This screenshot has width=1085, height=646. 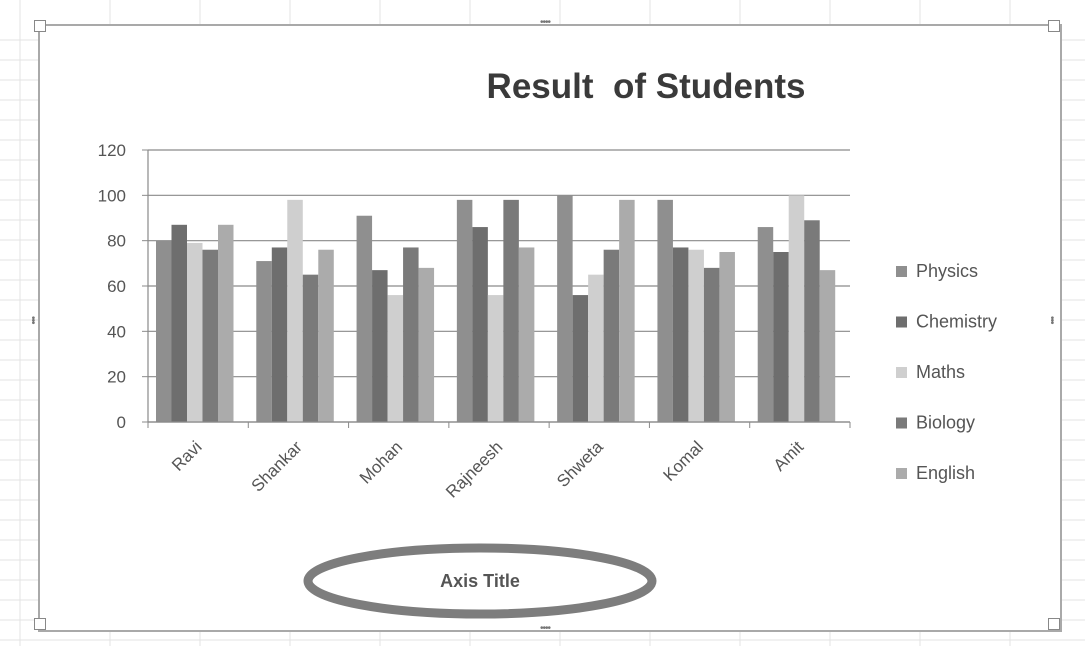 I want to click on resize-handle-left: •••, so click(x=32, y=320).